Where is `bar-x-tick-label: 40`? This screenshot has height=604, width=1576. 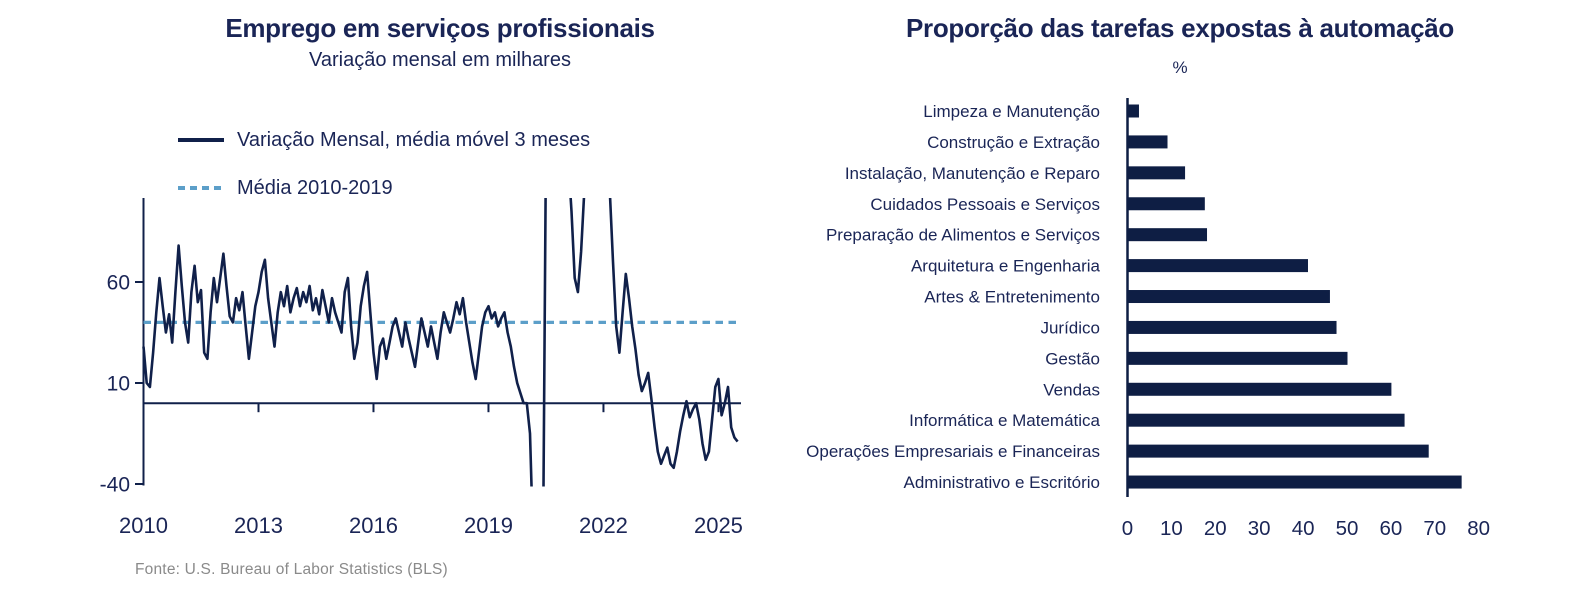
bar-x-tick-label: 40 is located at coordinates (1303, 528).